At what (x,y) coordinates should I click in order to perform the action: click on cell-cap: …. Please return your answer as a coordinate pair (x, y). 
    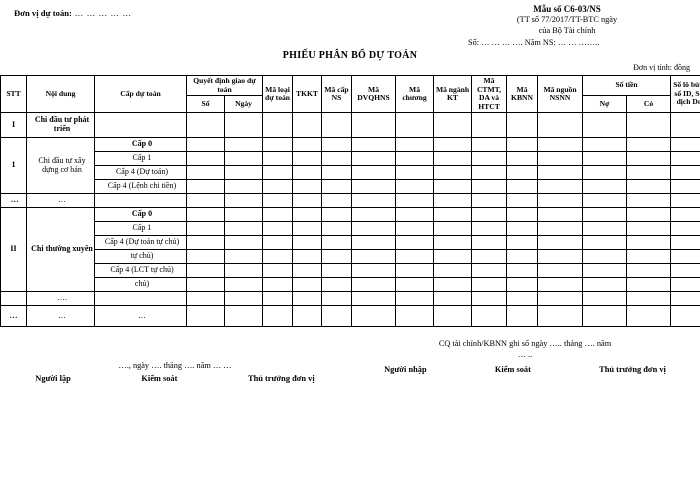
    Looking at the image, I should click on (140, 316).